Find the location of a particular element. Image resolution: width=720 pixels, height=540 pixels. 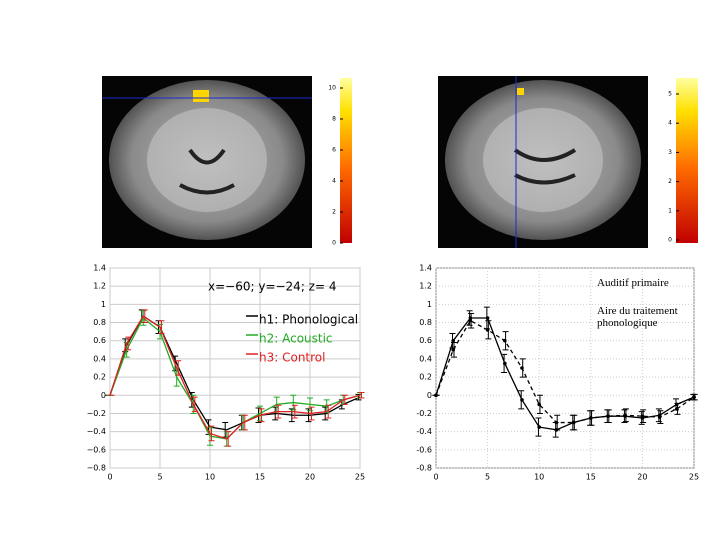

colorbar-tick-label: 6 is located at coordinates (334, 150).